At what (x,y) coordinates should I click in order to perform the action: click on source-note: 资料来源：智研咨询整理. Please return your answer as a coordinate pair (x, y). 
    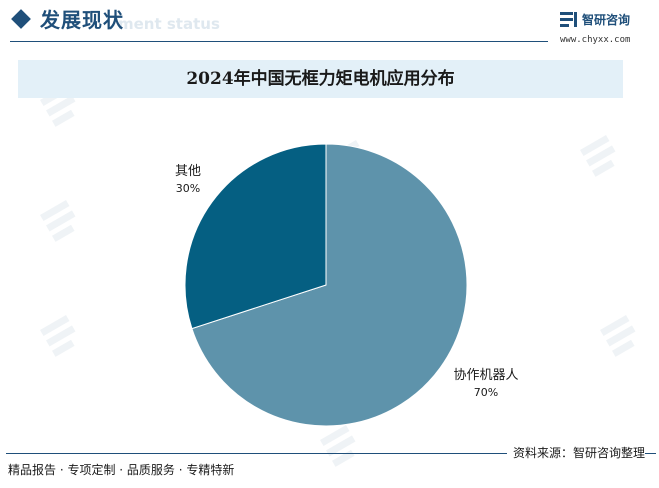
    Looking at the image, I should click on (575, 453).